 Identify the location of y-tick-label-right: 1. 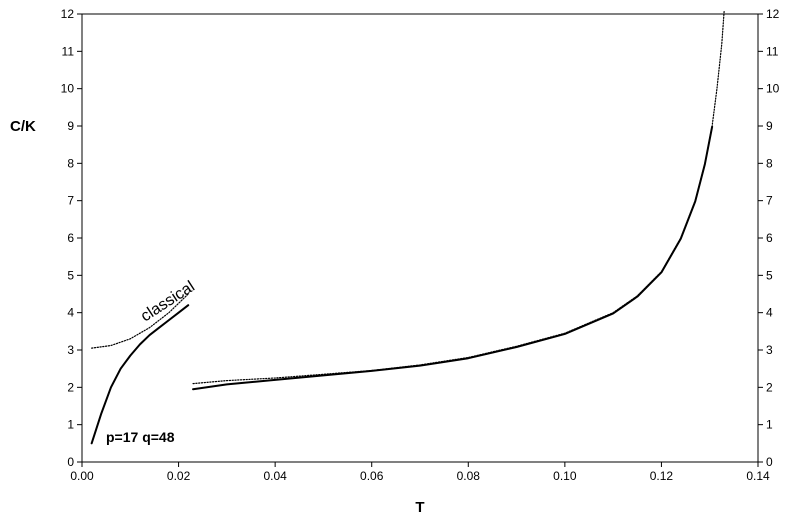
(769, 425).